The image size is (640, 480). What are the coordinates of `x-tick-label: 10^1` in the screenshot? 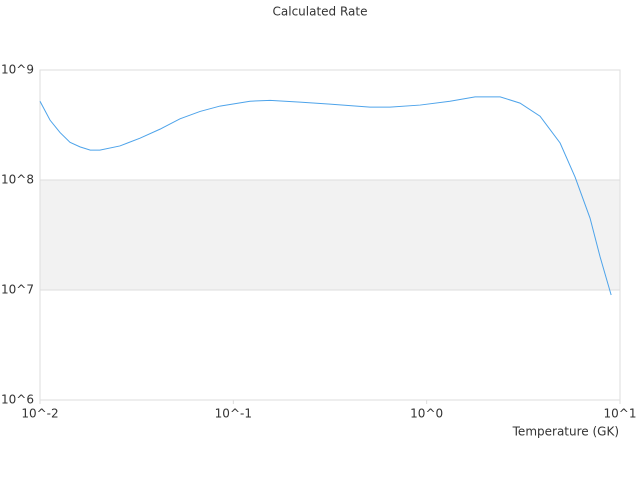 It's located at (620, 414).